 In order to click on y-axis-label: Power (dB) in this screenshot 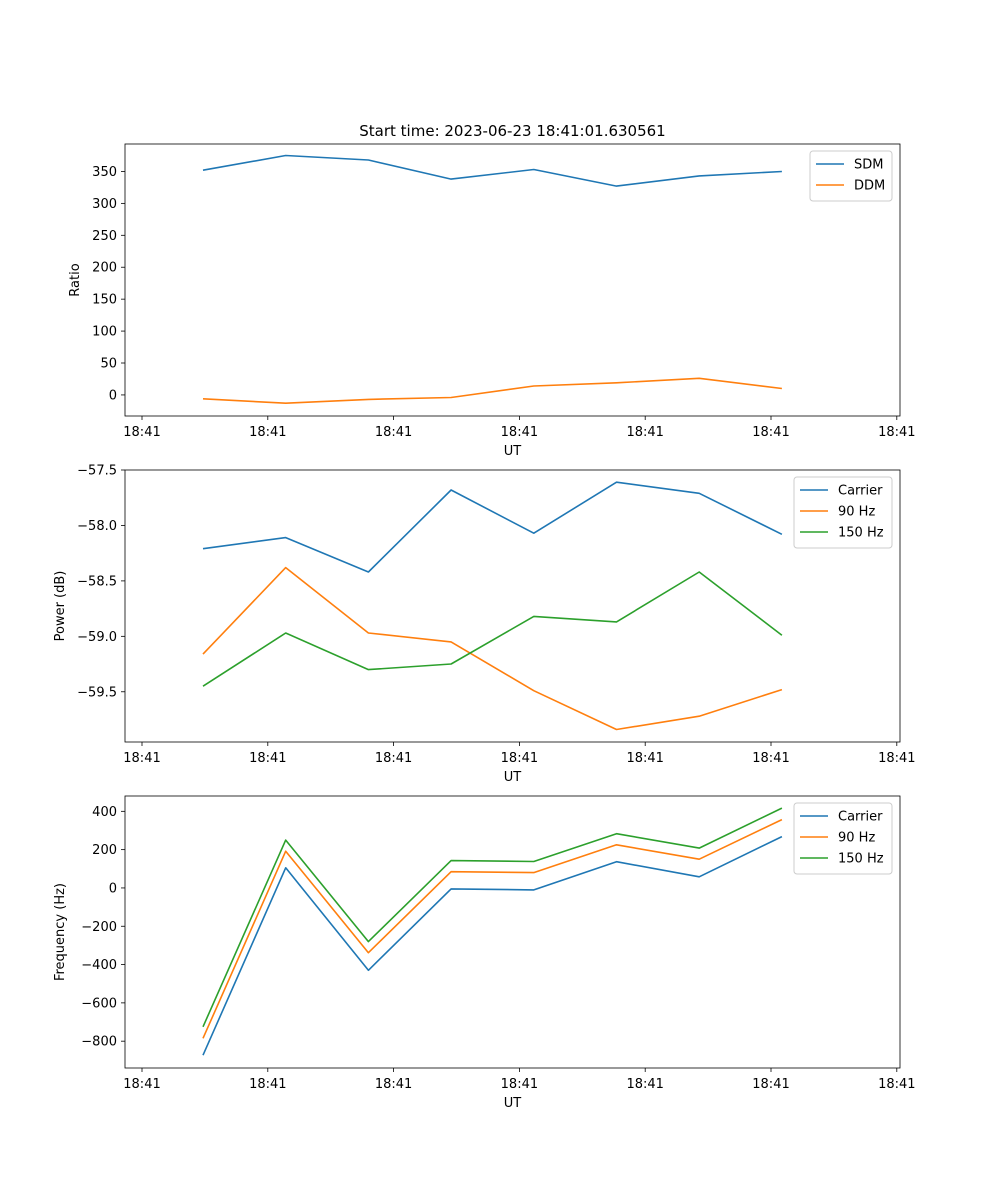, I will do `click(60, 606)`.